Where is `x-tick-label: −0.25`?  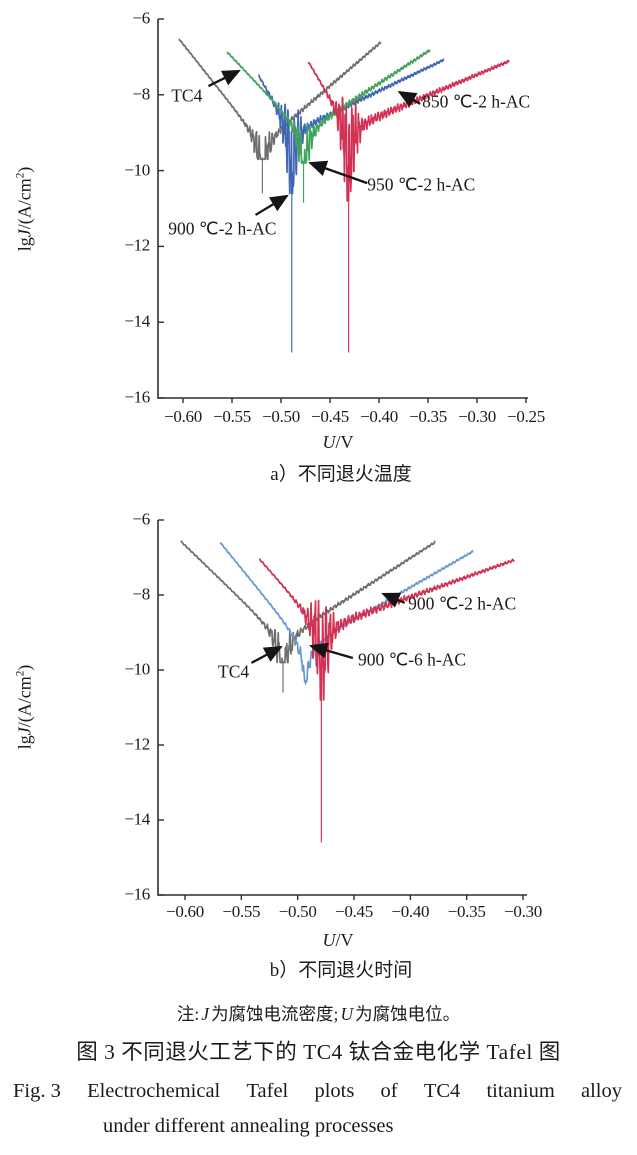
x-tick-label: −0.25 is located at coordinates (526, 416).